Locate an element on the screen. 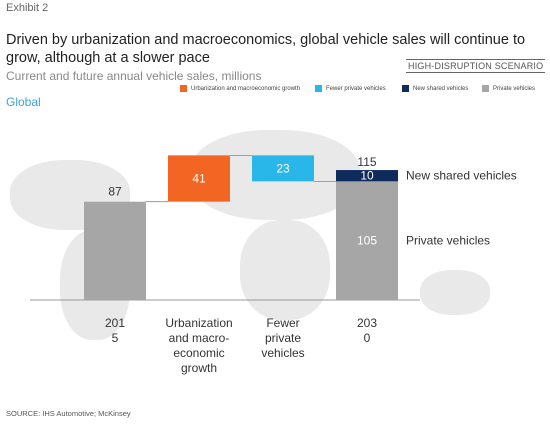  category-label: growth is located at coordinates (199, 368).